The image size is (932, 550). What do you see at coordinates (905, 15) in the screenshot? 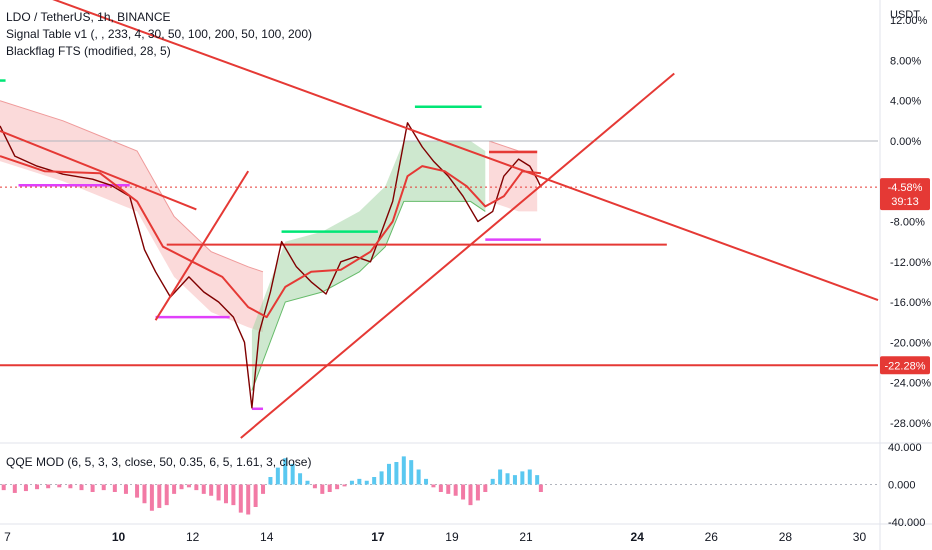
I see `currency-unit: USDT` at bounding box center [905, 15].